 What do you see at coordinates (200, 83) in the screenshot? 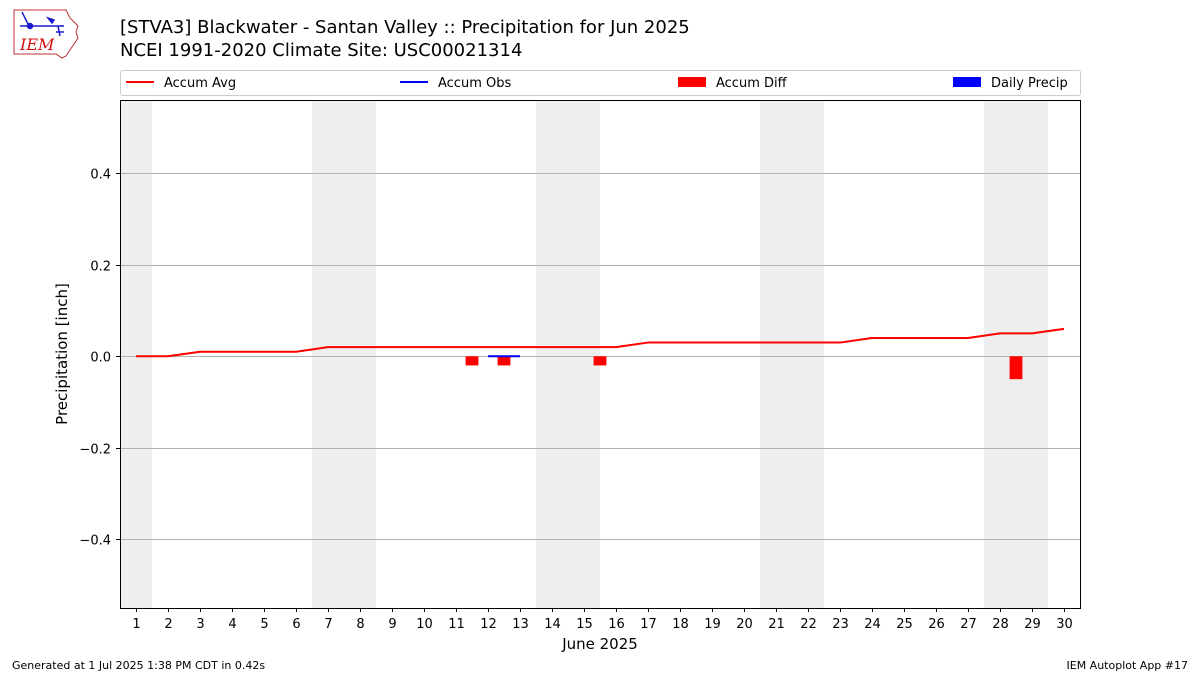
I see `legend-label-accum-avg: Accum Avg` at bounding box center [200, 83].